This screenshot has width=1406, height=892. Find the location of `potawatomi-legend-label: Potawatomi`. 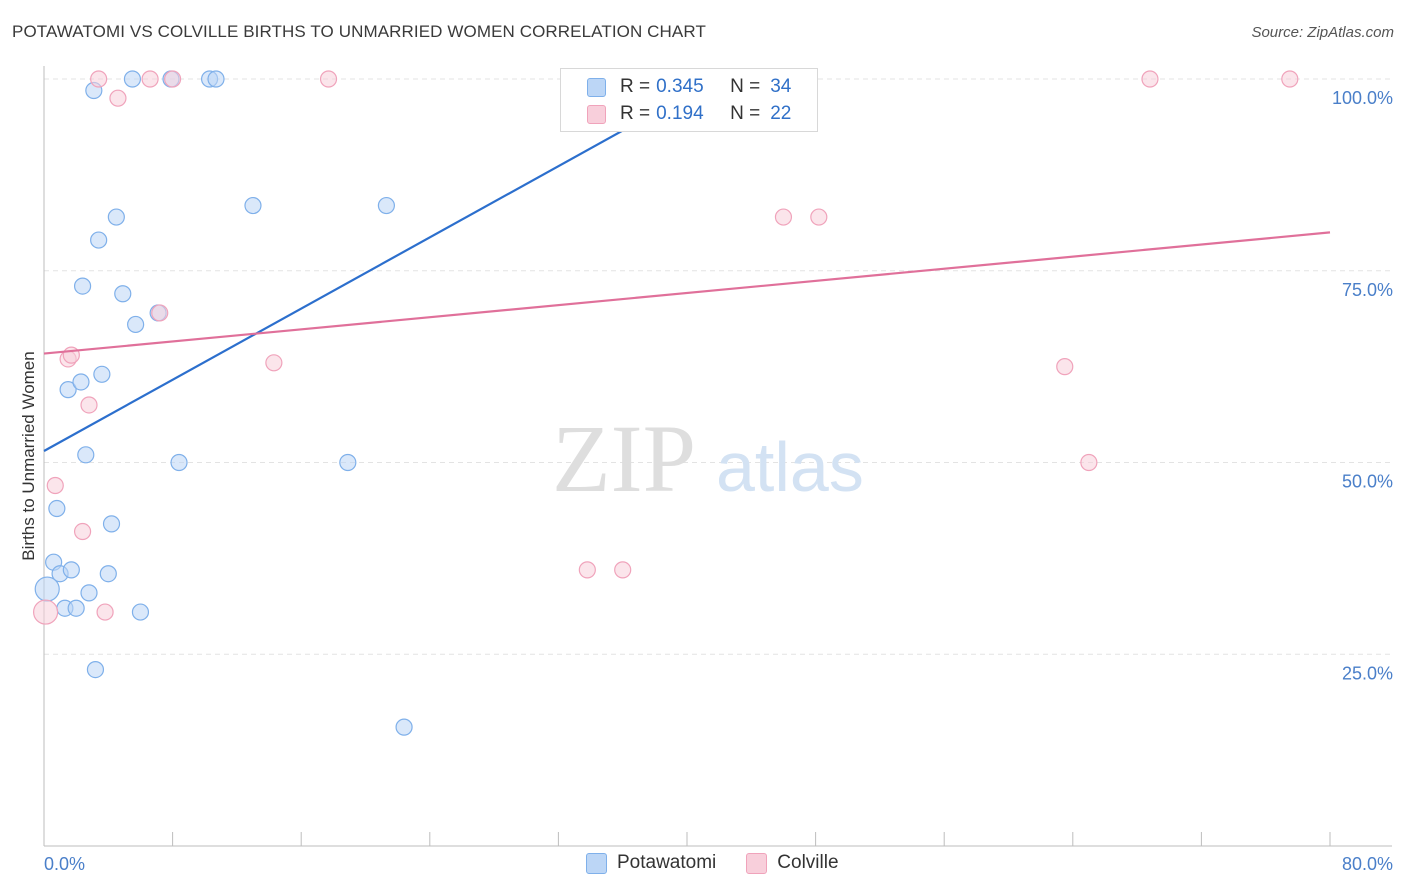

potawatomi-legend-label: Potawatomi is located at coordinates (667, 862).